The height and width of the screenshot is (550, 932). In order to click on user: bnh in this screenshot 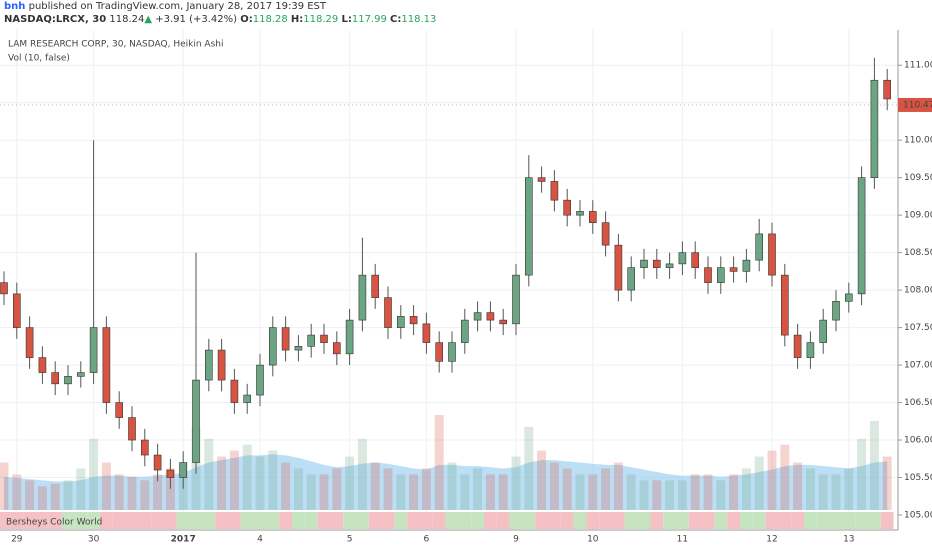, I will do `click(15, 6)`.